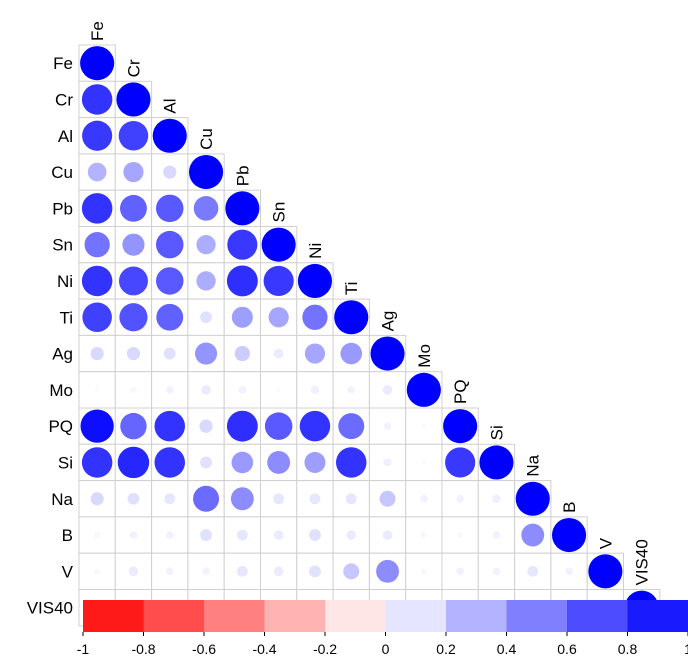 The width and height of the screenshot is (688, 661). What do you see at coordinates (50, 608) in the screenshot?
I see `row-label-vis40: VIS40` at bounding box center [50, 608].